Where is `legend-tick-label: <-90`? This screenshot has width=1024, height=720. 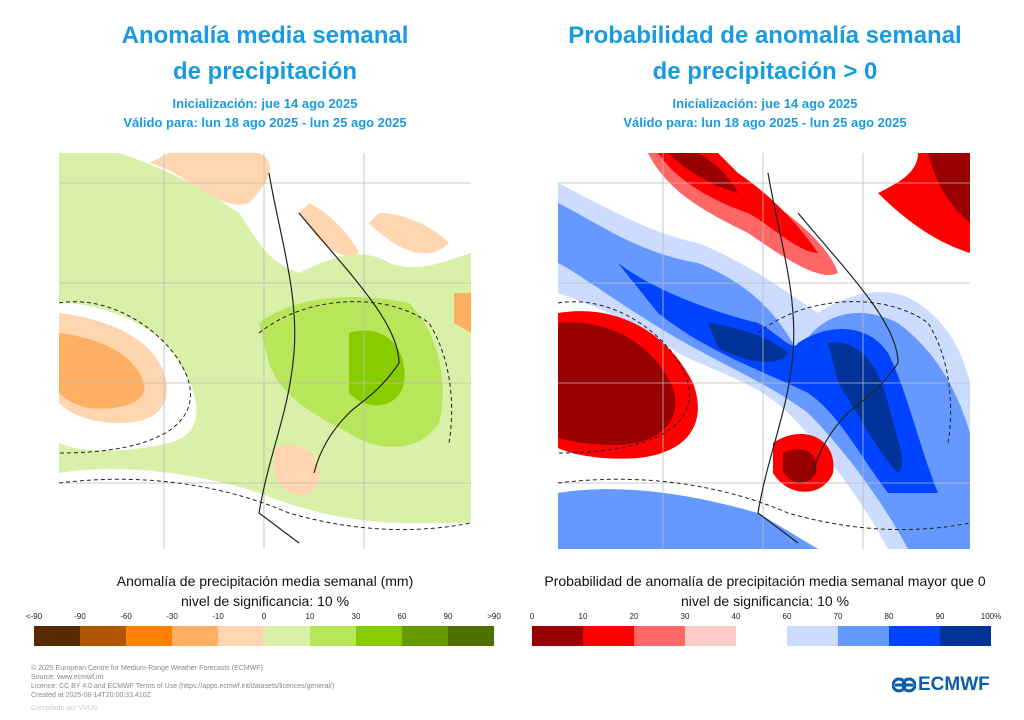 legend-tick-label: <-90 is located at coordinates (34, 616).